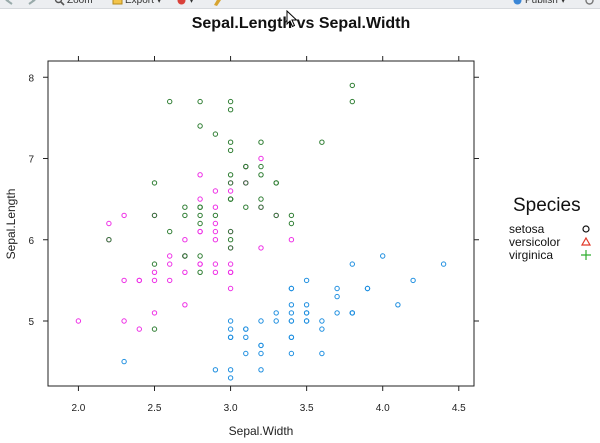 This screenshot has width=600, height=443. Describe the element at coordinates (541, 3) in the screenshot. I see `publish-label: Publish` at that location.